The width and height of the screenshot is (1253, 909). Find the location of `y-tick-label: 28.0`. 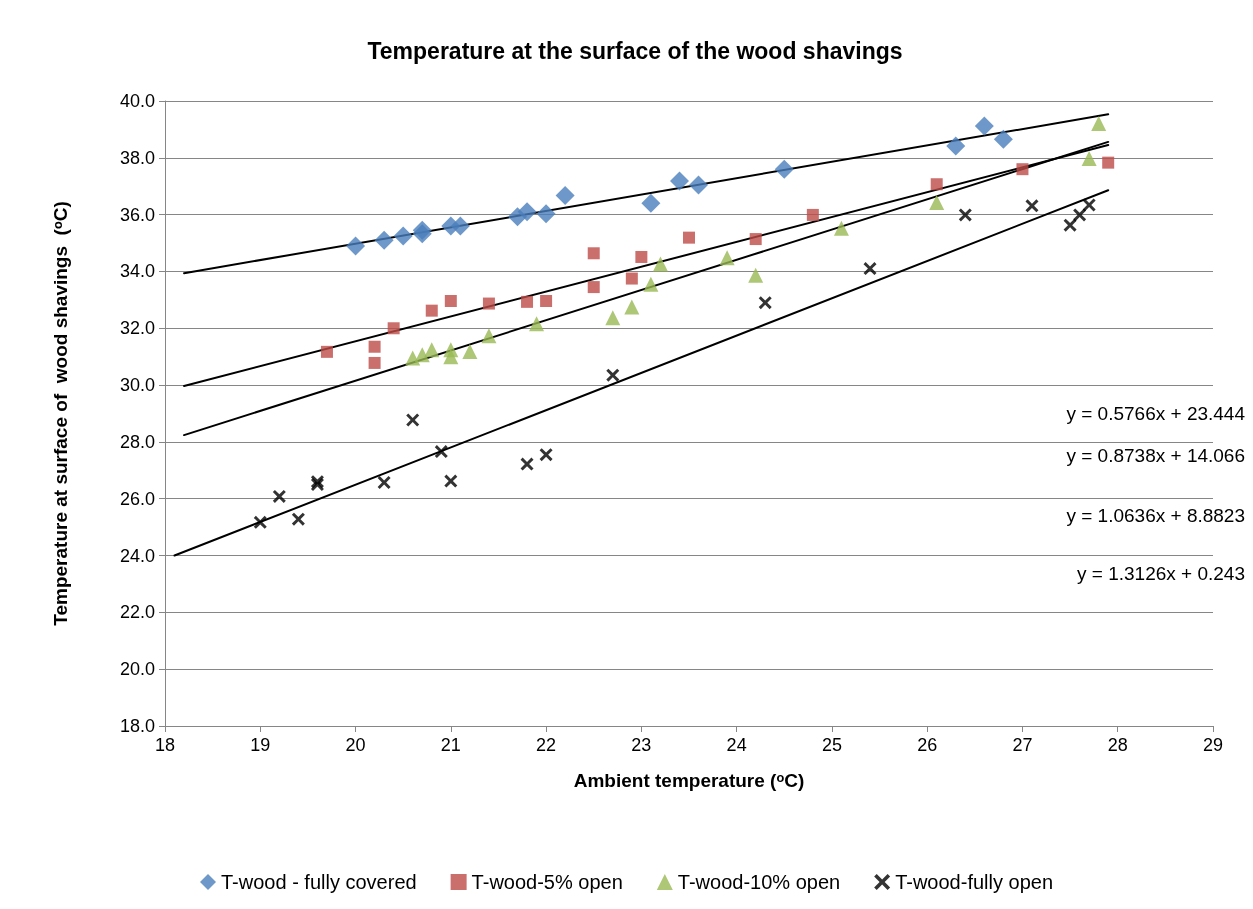

y-tick-label: 28.0 is located at coordinates (137, 441).